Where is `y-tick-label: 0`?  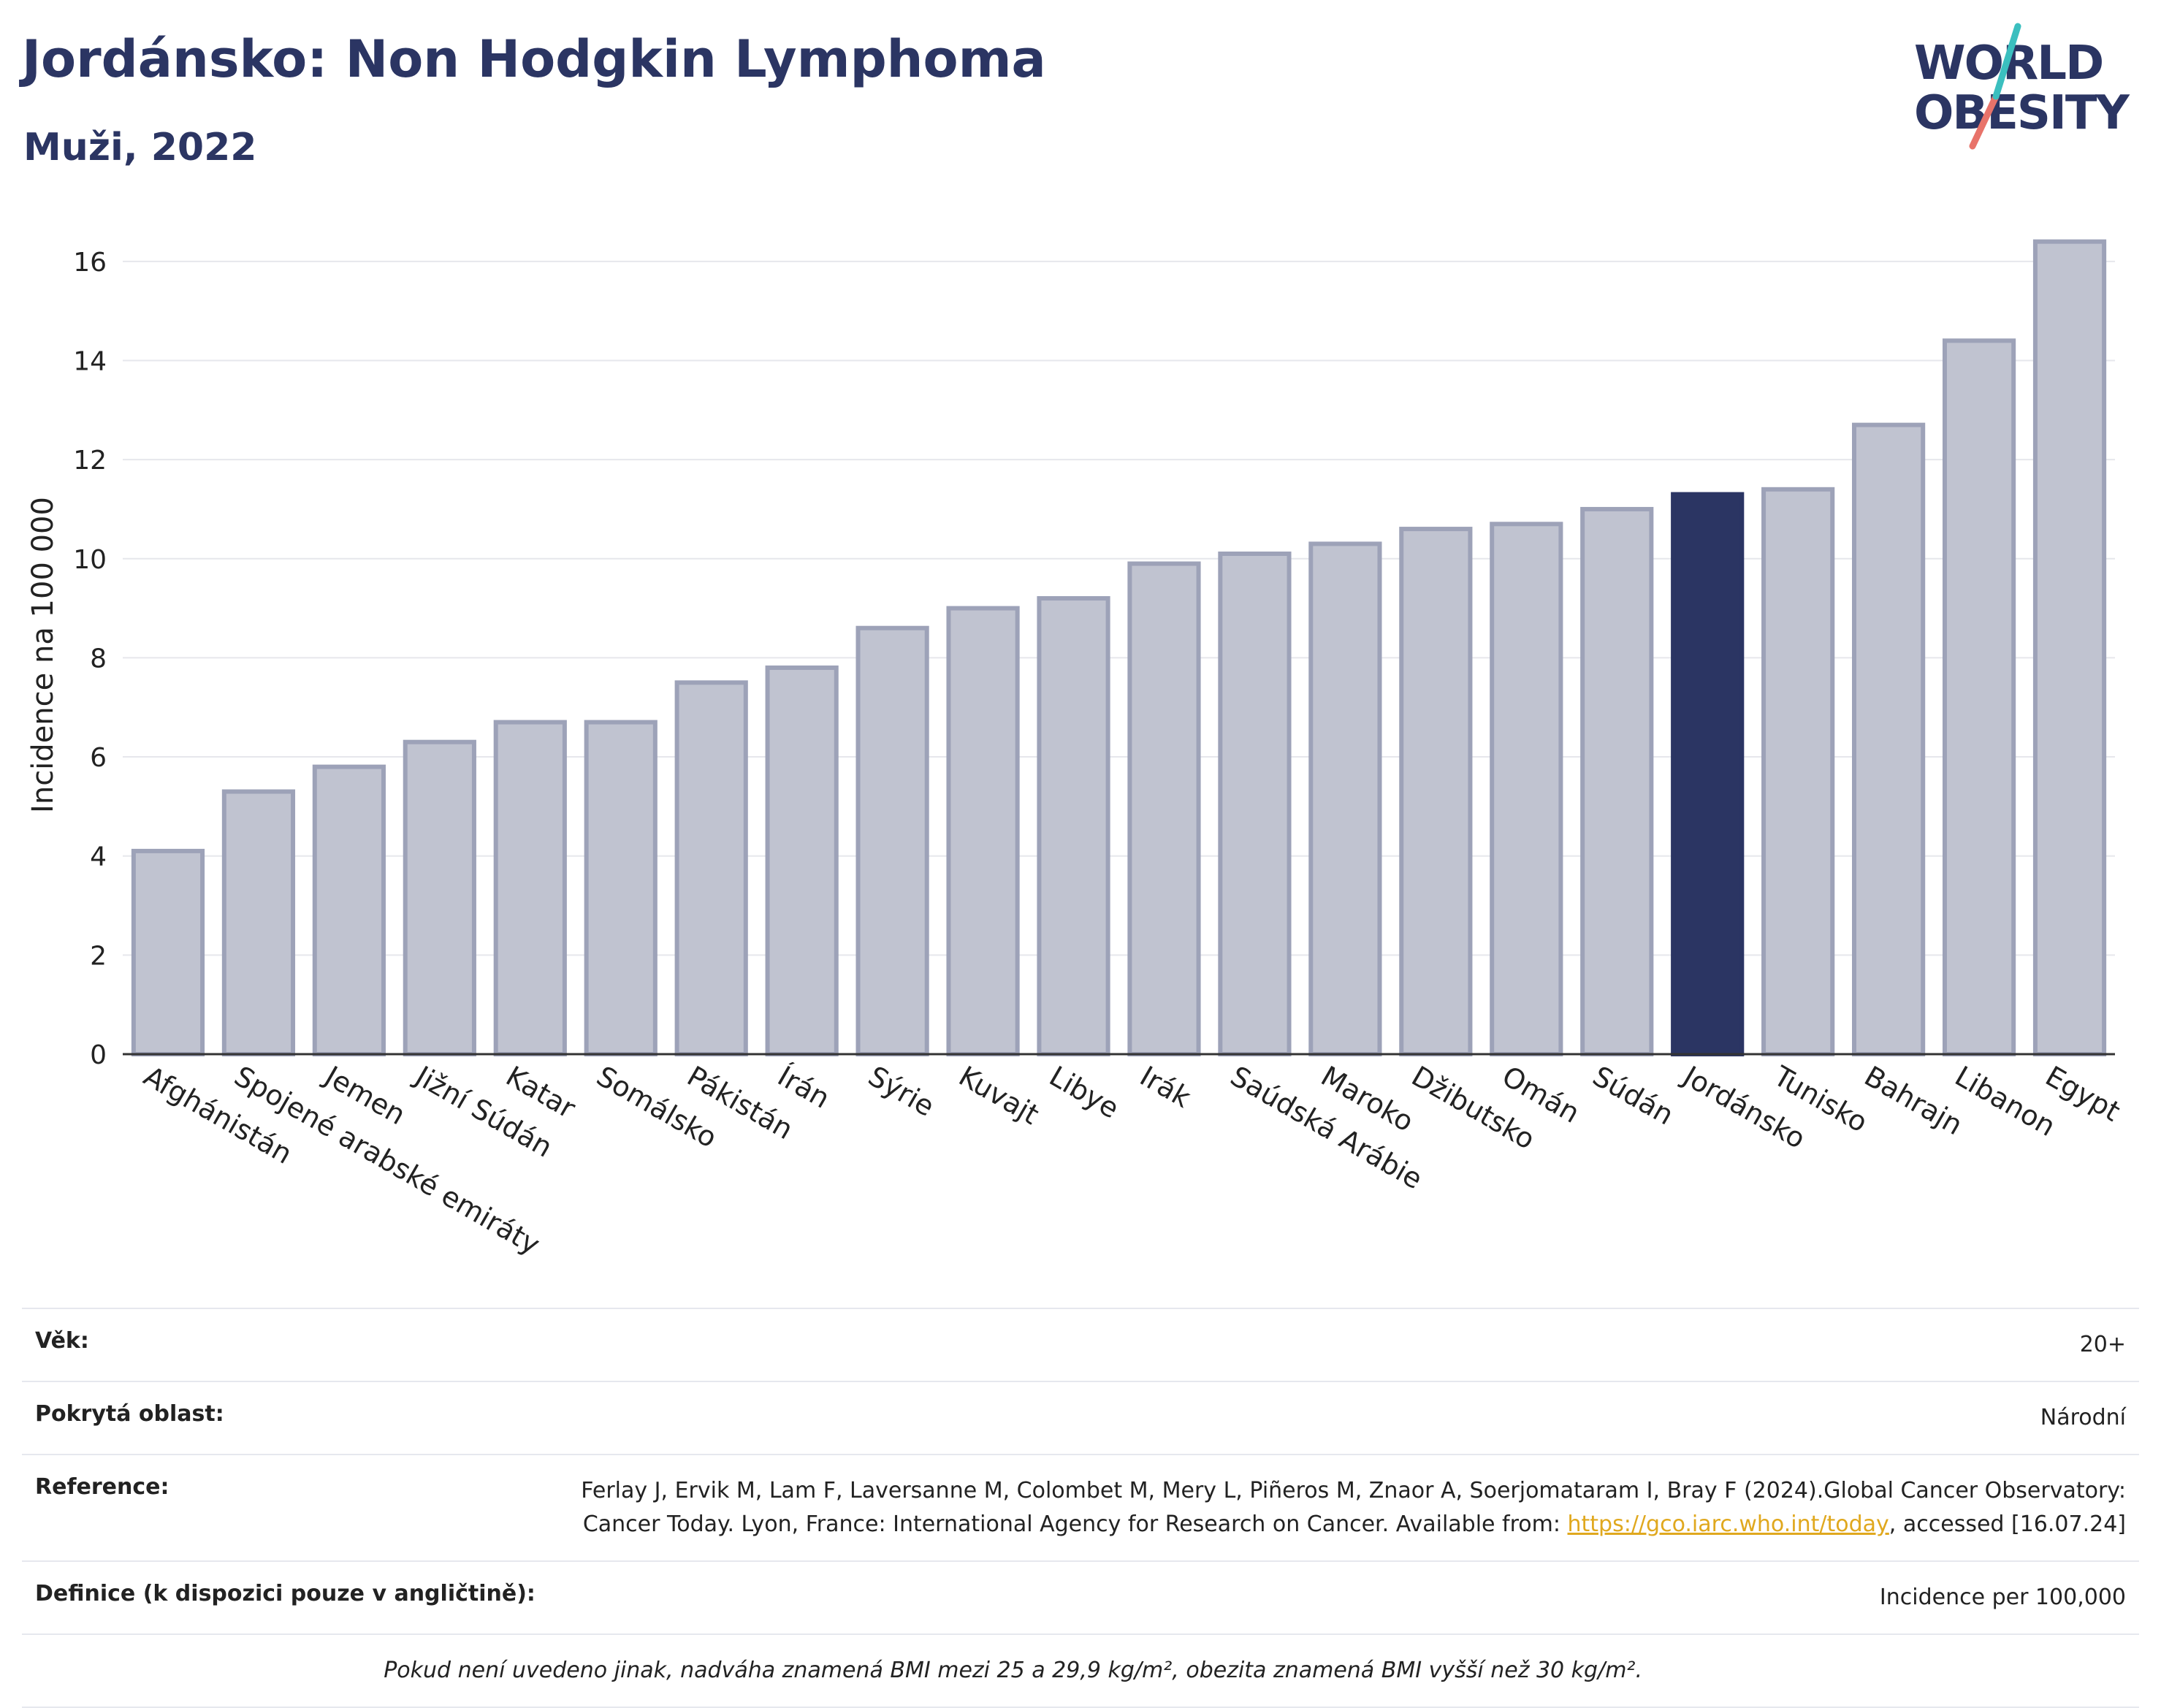
y-tick-label: 0 is located at coordinates (99, 1055).